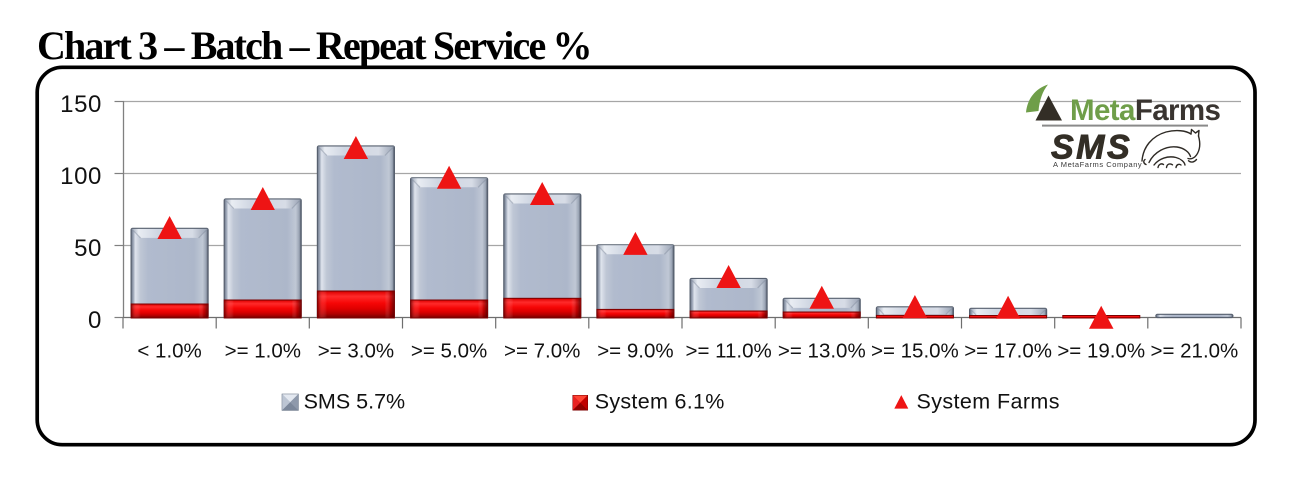  I want to click on svg-text: >= 9.0%, so click(635, 350).